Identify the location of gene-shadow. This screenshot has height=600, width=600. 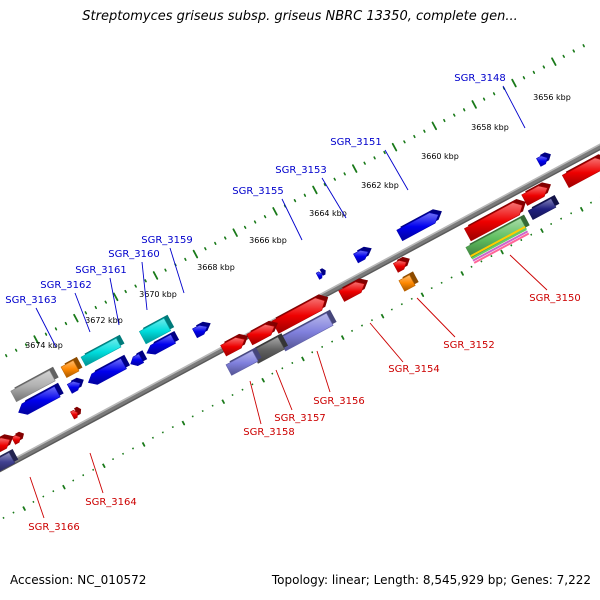
(322, 272).